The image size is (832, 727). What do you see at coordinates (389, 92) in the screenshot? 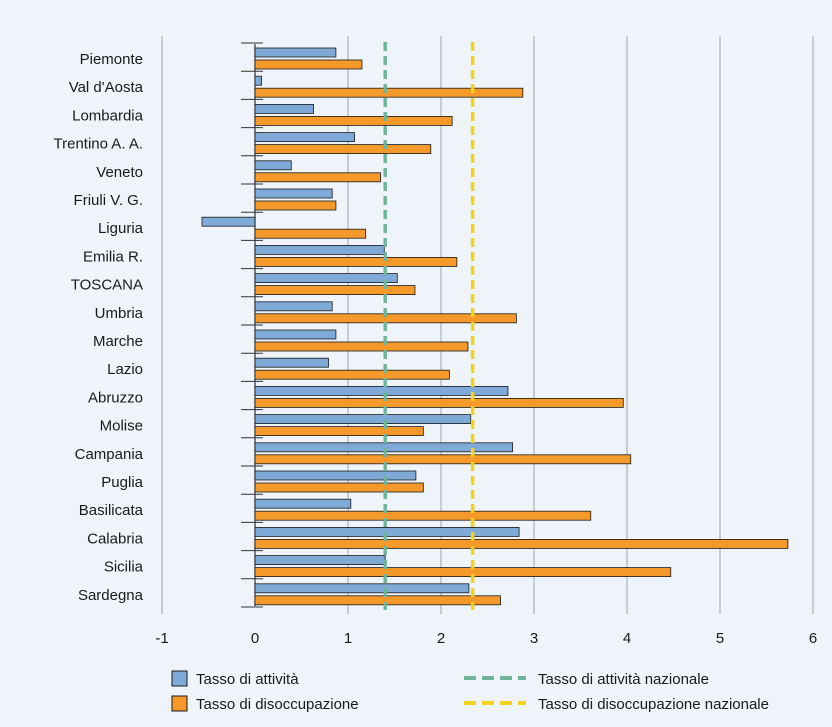
I see `bar-tasso-di-disoccupazione-val-d-aosta` at bounding box center [389, 92].